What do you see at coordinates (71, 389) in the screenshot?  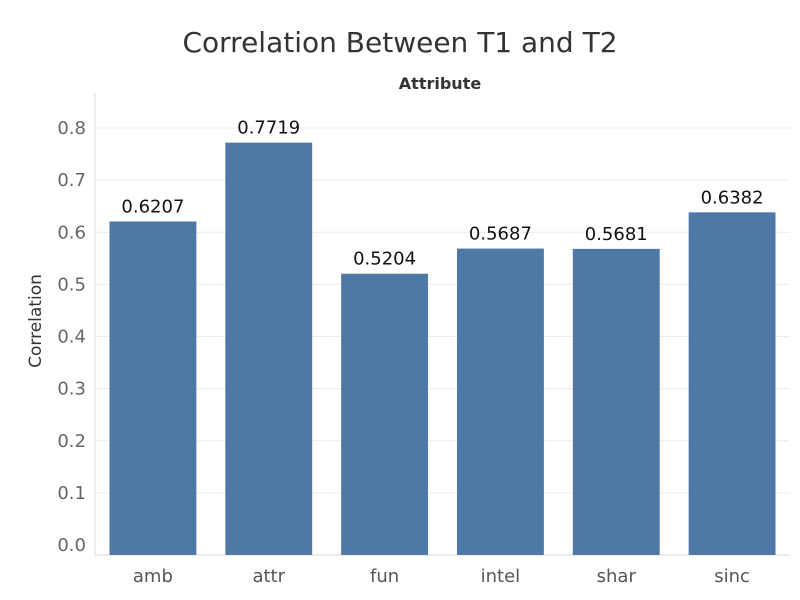 I see `y-tick-label: 0.3` at bounding box center [71, 389].